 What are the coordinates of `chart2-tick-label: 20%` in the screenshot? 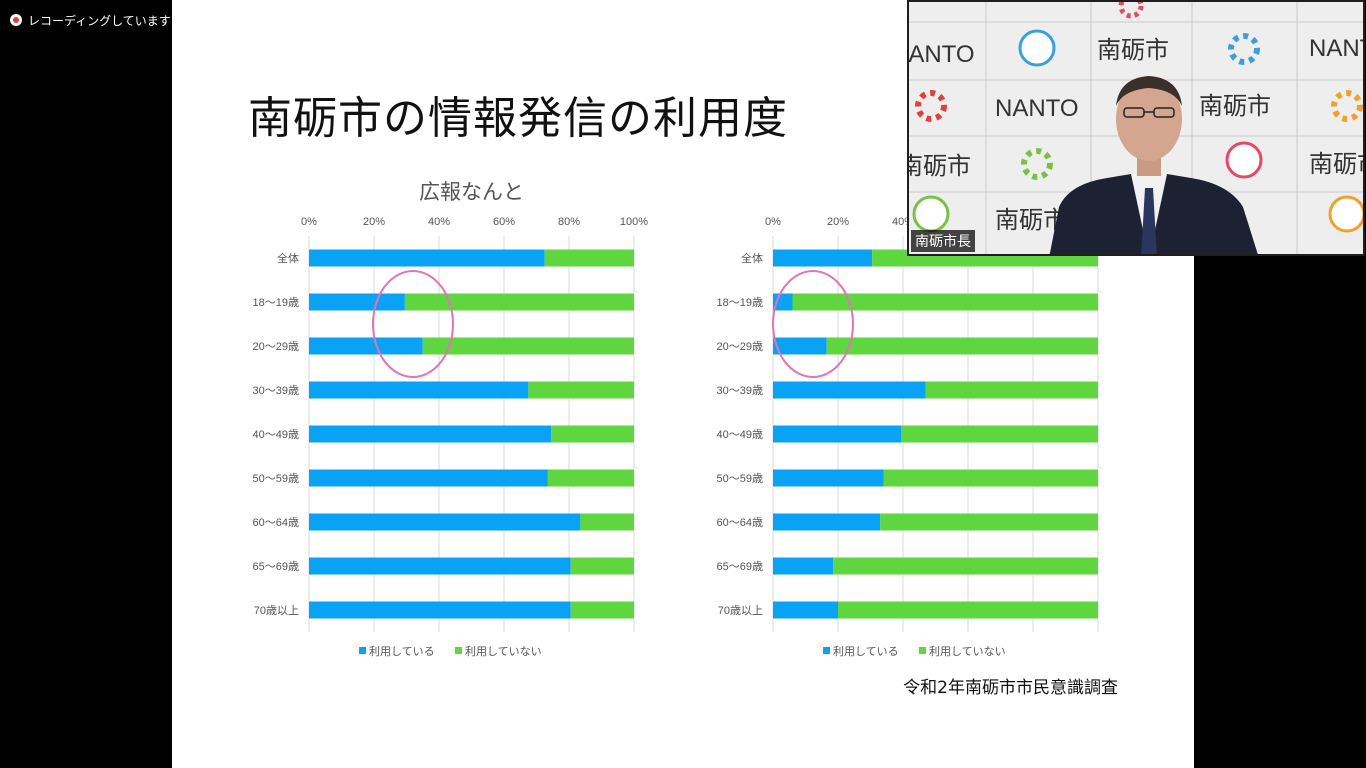 It's located at (838, 222).